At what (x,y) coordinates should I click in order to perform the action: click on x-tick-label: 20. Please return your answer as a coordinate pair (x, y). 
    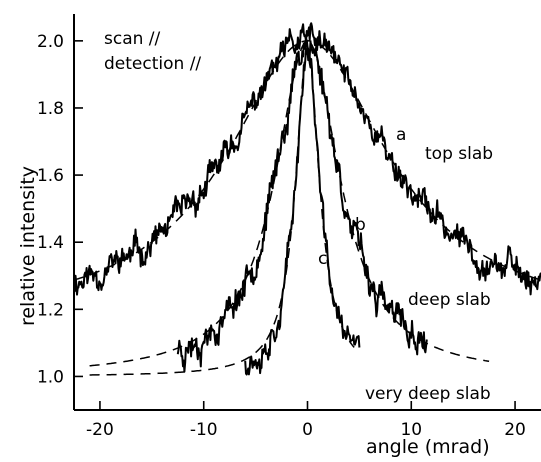
    Looking at the image, I should click on (515, 430).